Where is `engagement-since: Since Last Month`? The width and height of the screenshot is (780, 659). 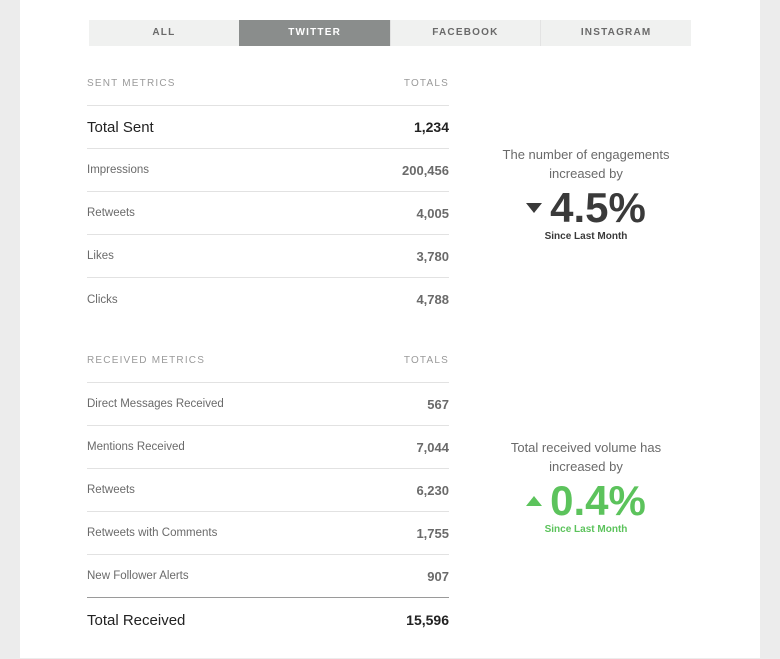 engagement-since: Since Last Month is located at coordinates (586, 236).